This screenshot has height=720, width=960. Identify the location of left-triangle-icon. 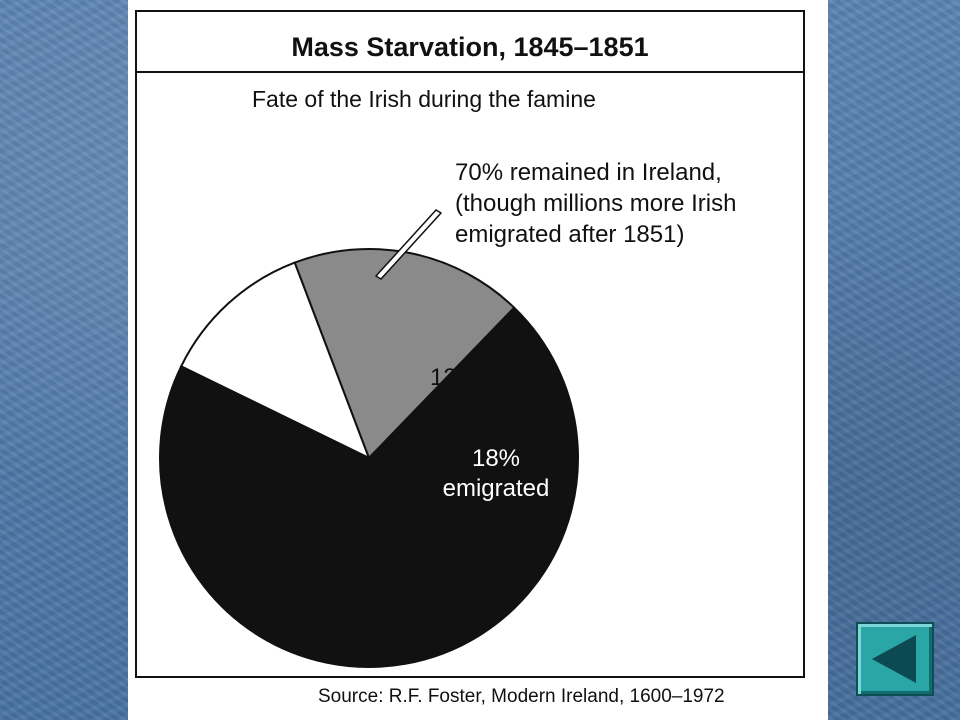
(894, 659).